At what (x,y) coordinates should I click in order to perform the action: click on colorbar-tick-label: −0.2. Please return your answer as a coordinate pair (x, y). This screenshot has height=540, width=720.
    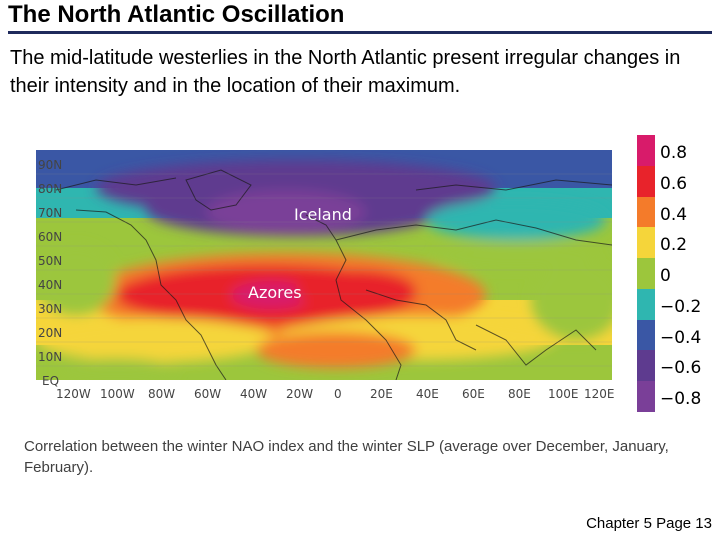
    Looking at the image, I should click on (681, 306).